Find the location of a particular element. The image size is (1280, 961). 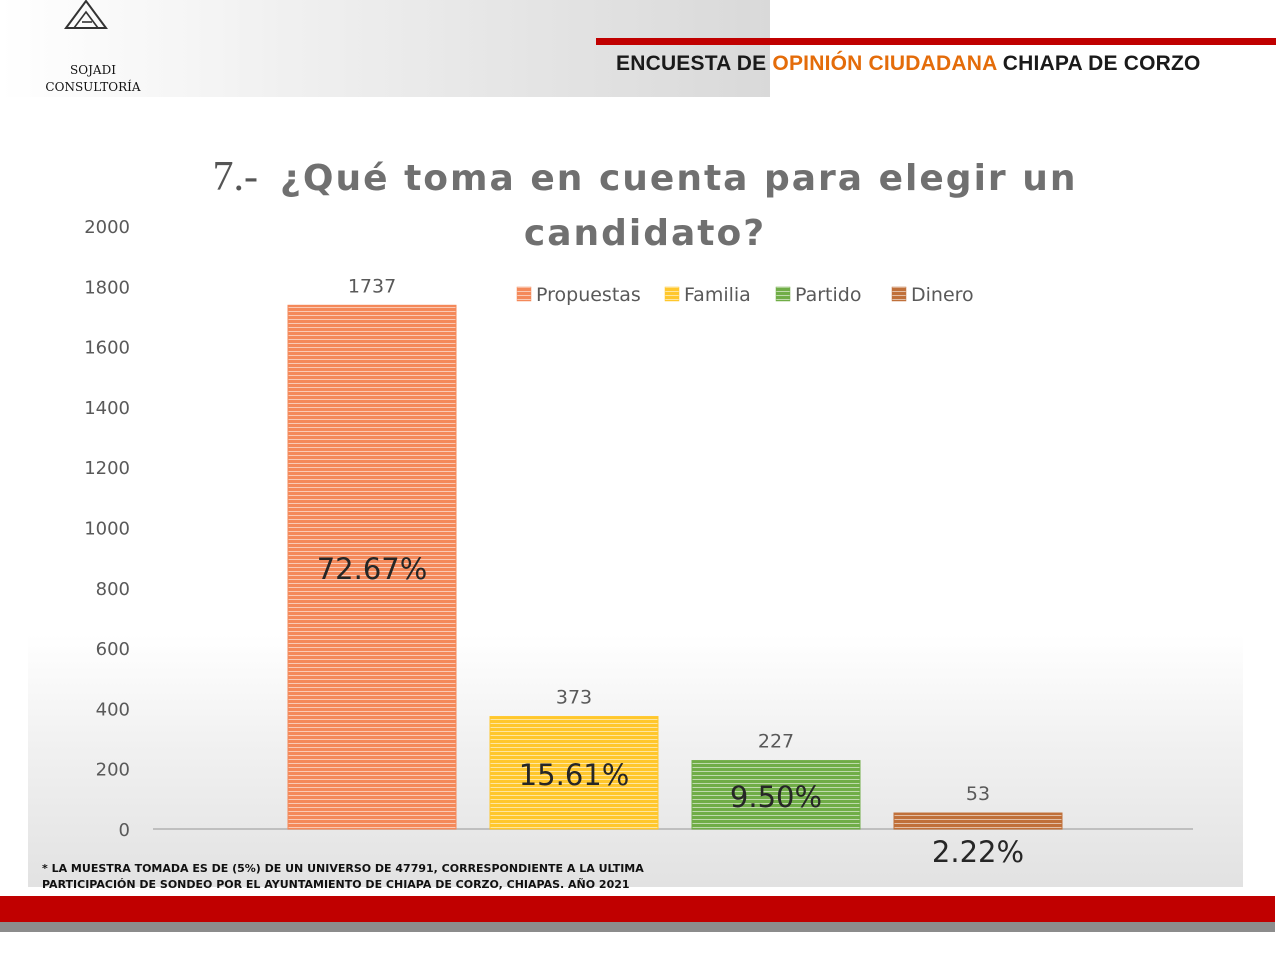

value-label: 1737 is located at coordinates (372, 286).